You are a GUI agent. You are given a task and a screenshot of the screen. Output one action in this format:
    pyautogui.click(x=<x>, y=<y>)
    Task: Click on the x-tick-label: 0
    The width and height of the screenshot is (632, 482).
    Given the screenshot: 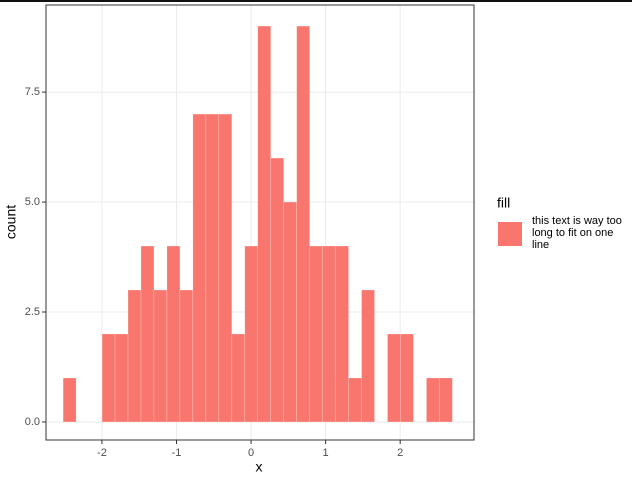 What is the action you would take?
    pyautogui.click(x=251, y=453)
    